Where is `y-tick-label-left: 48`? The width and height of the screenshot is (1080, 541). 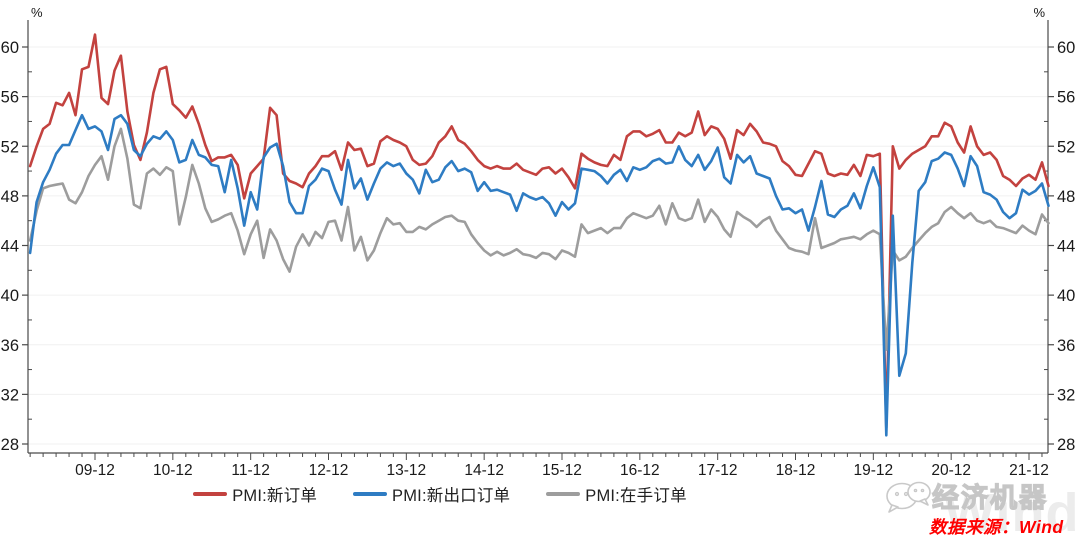 y-tick-label-left: 48 is located at coordinates (10, 197).